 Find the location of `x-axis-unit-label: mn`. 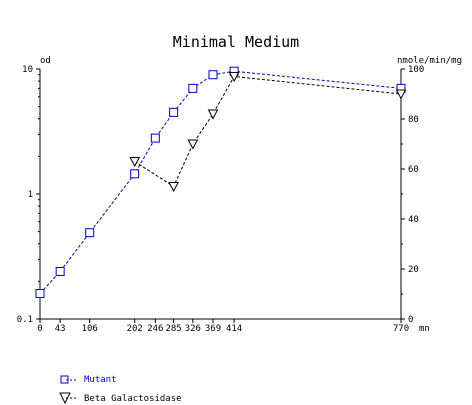

x-axis-unit-label: mn is located at coordinates (424, 329).